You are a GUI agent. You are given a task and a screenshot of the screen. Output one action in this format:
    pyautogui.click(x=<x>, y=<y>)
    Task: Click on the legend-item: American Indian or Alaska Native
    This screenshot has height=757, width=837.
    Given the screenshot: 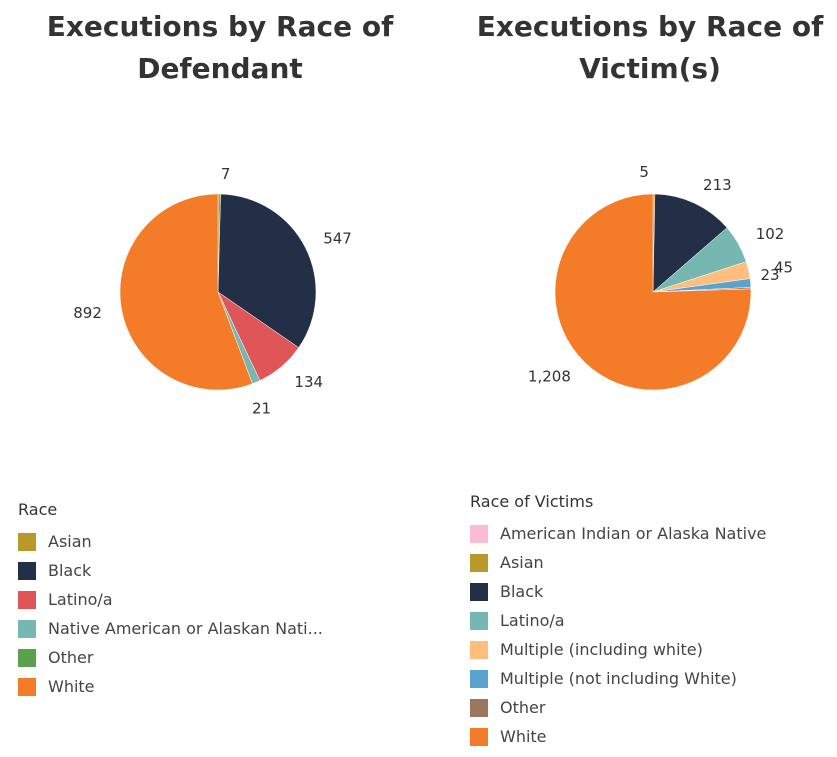 What is the action you would take?
    pyautogui.click(x=618, y=533)
    